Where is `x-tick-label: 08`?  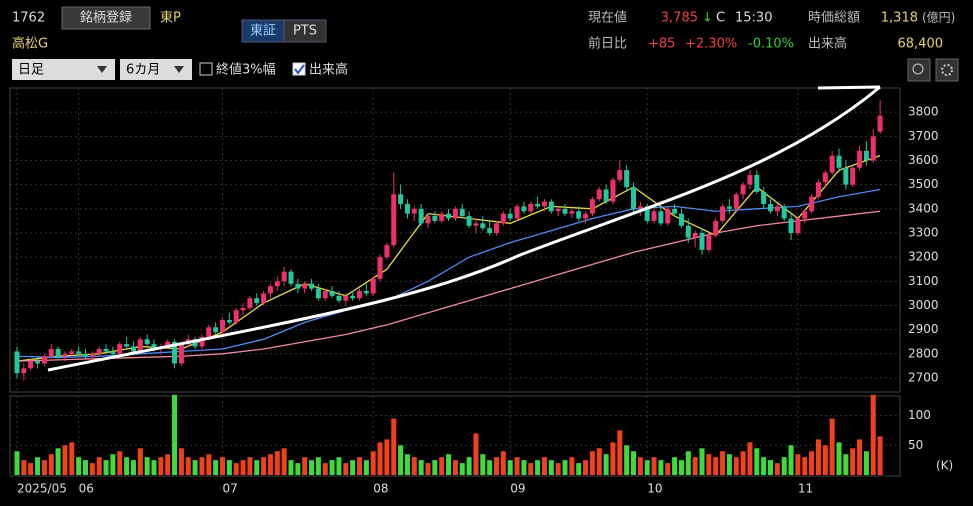
x-tick-label: 08 is located at coordinates (380, 489).